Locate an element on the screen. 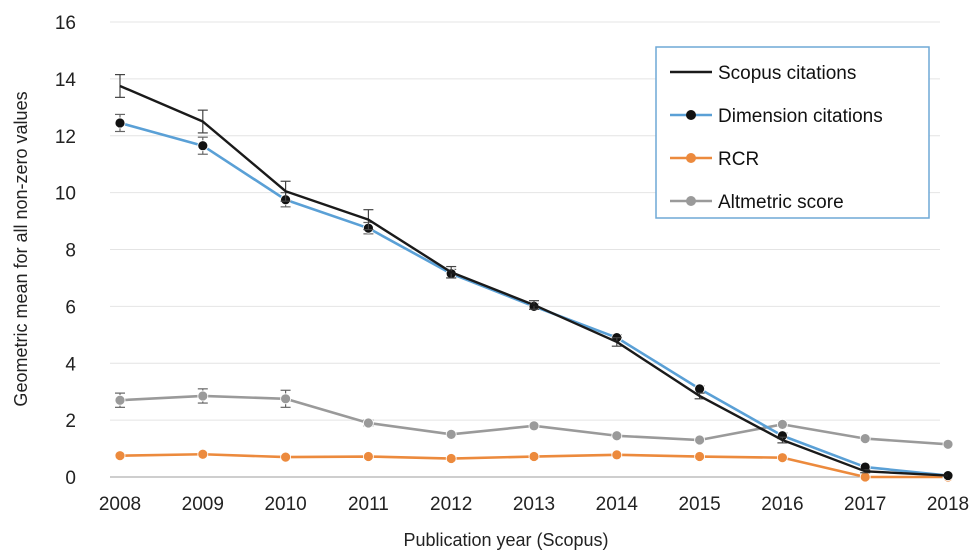 The width and height of the screenshot is (976, 553). legend-item: Scopus citations is located at coordinates (763, 73).